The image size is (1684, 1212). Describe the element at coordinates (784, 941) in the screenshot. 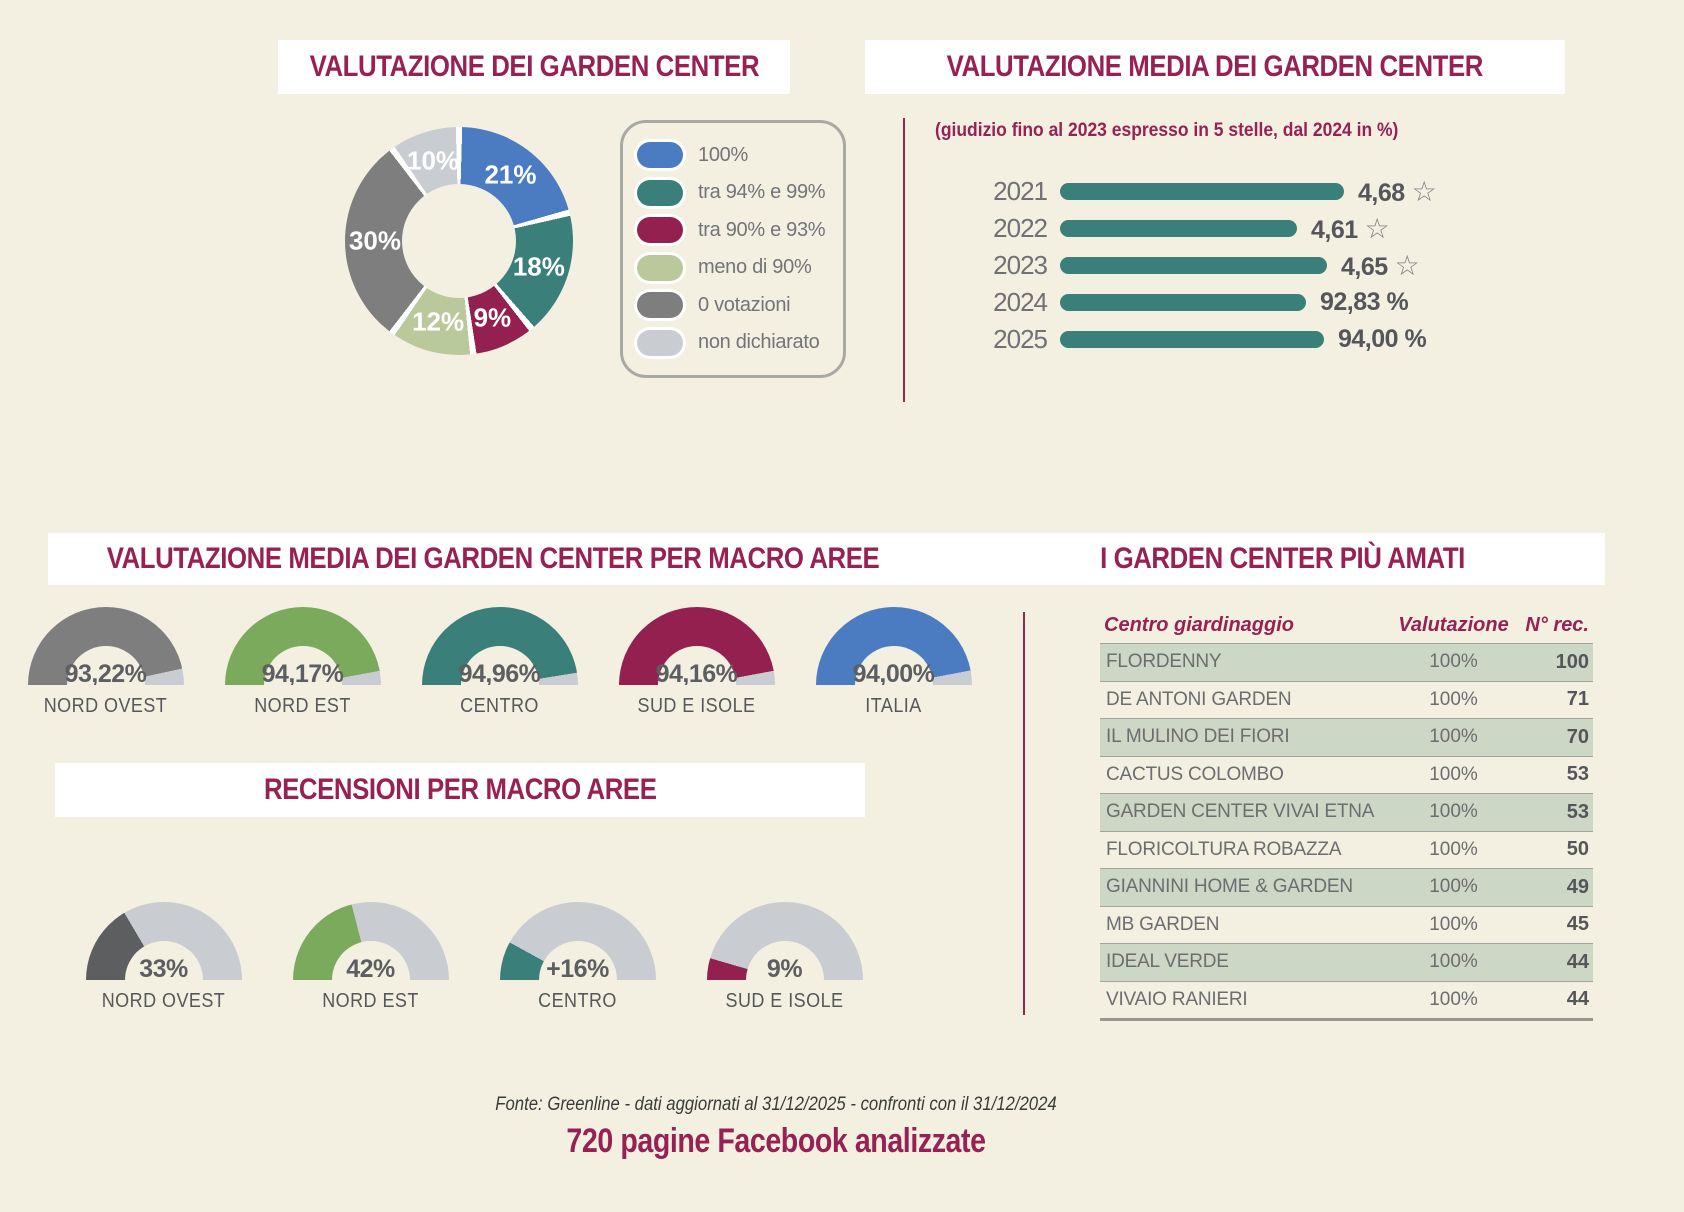

I see `gauge: 9%` at that location.